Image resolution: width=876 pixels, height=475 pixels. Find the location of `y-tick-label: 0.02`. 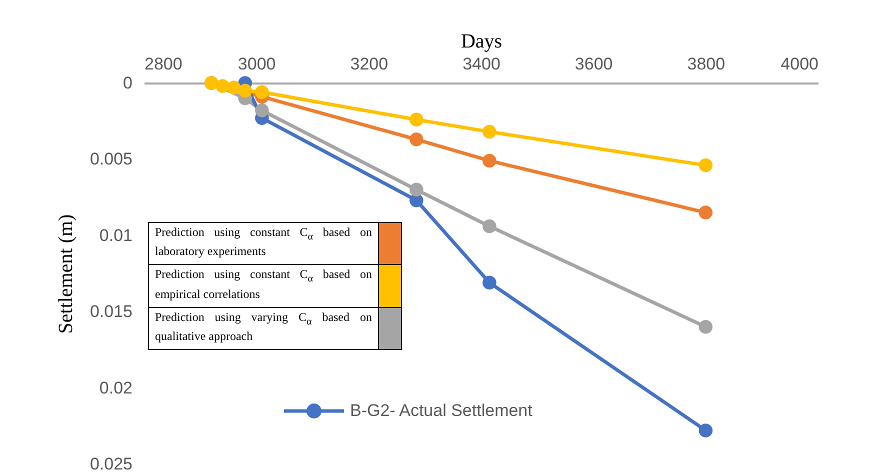

y-tick-label: 0.02 is located at coordinates (115, 388).